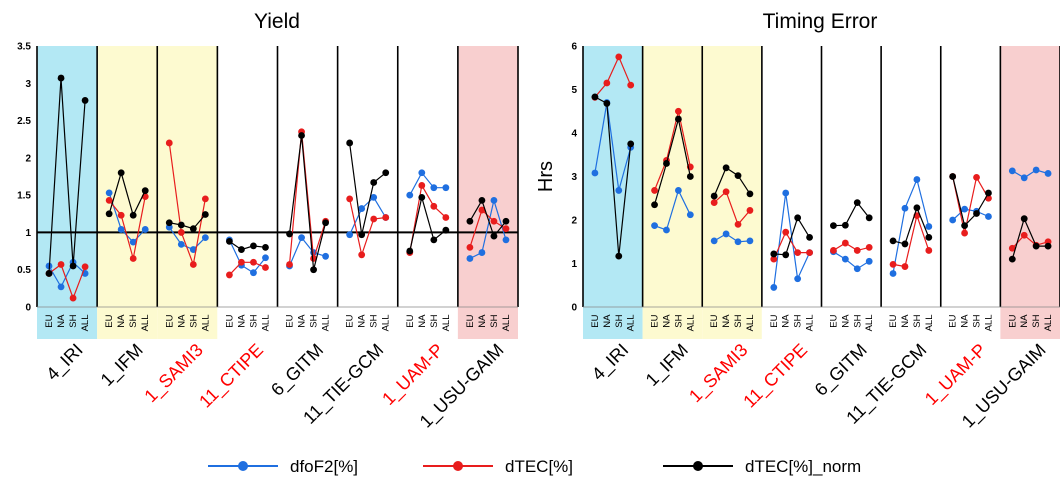  What do you see at coordinates (24, 196) in the screenshot?
I see `y-tick-label: 1.5` at bounding box center [24, 196].